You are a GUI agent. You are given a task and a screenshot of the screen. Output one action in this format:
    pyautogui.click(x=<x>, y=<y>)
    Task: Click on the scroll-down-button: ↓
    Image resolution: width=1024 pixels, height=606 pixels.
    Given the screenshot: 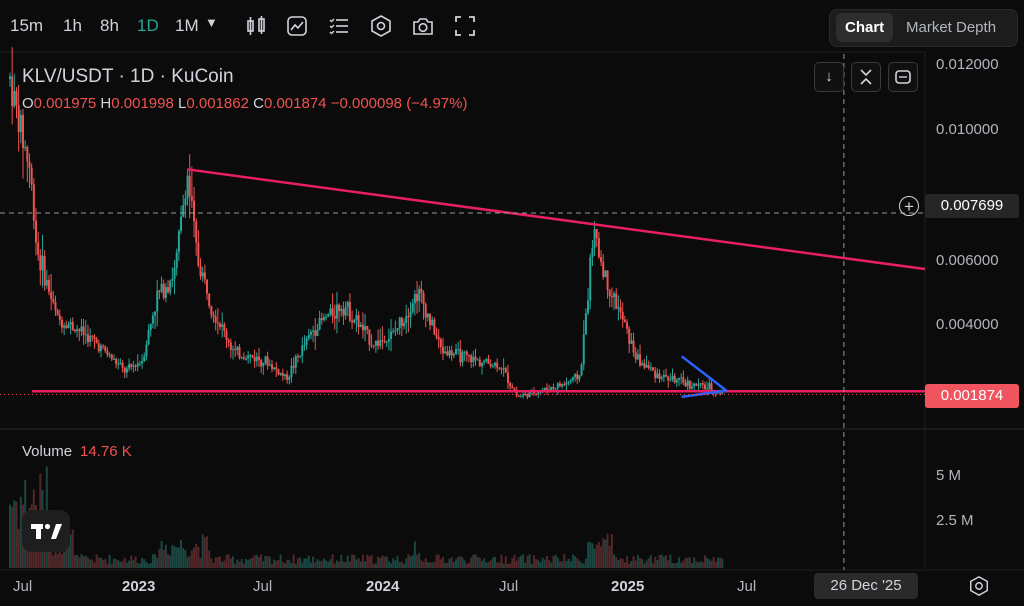 What is the action you would take?
    pyautogui.click(x=829, y=77)
    